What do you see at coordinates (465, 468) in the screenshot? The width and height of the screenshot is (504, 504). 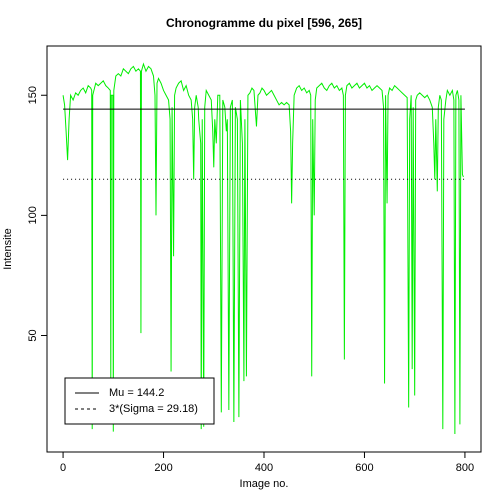 I see `x-tick-label: 800` at bounding box center [465, 468].